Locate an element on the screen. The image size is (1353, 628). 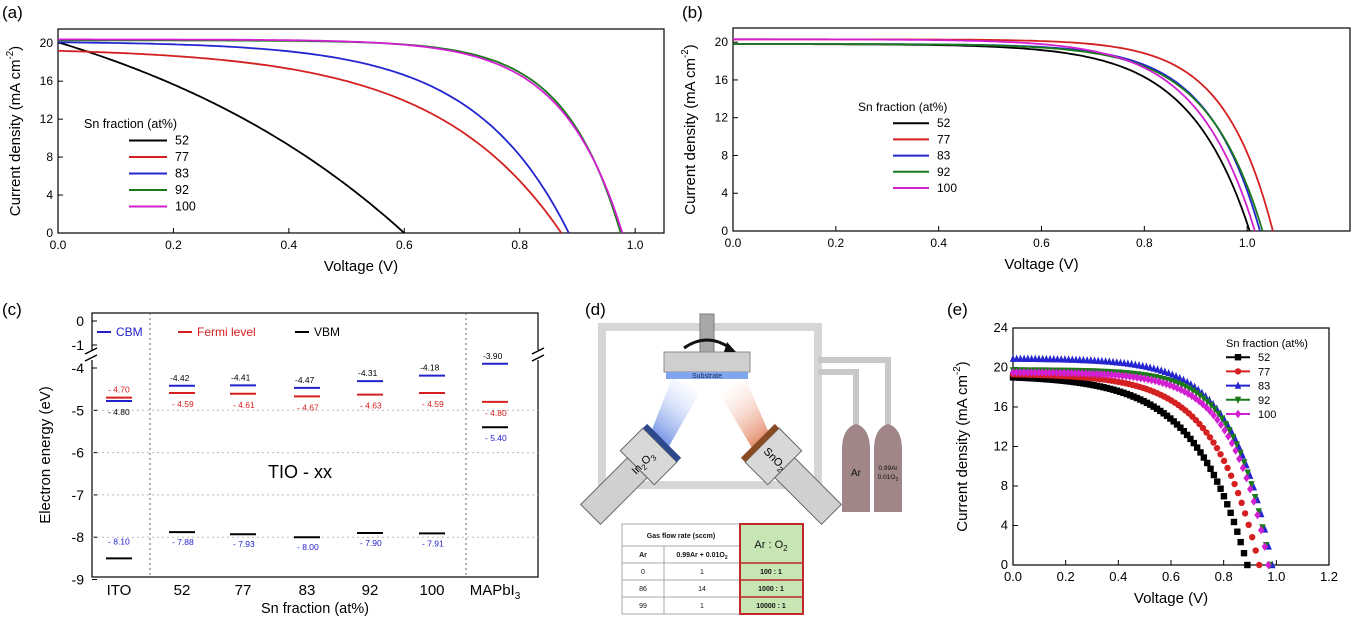
vbm-value-77: - 7.93 is located at coordinates (244, 544).